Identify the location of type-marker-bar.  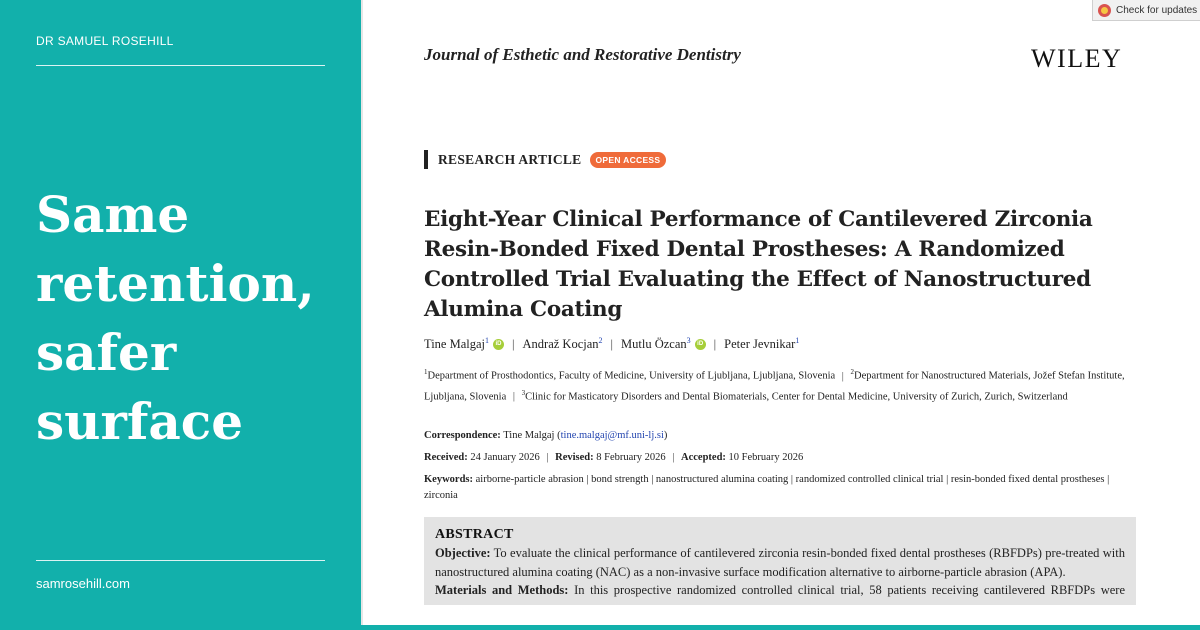
(426, 159).